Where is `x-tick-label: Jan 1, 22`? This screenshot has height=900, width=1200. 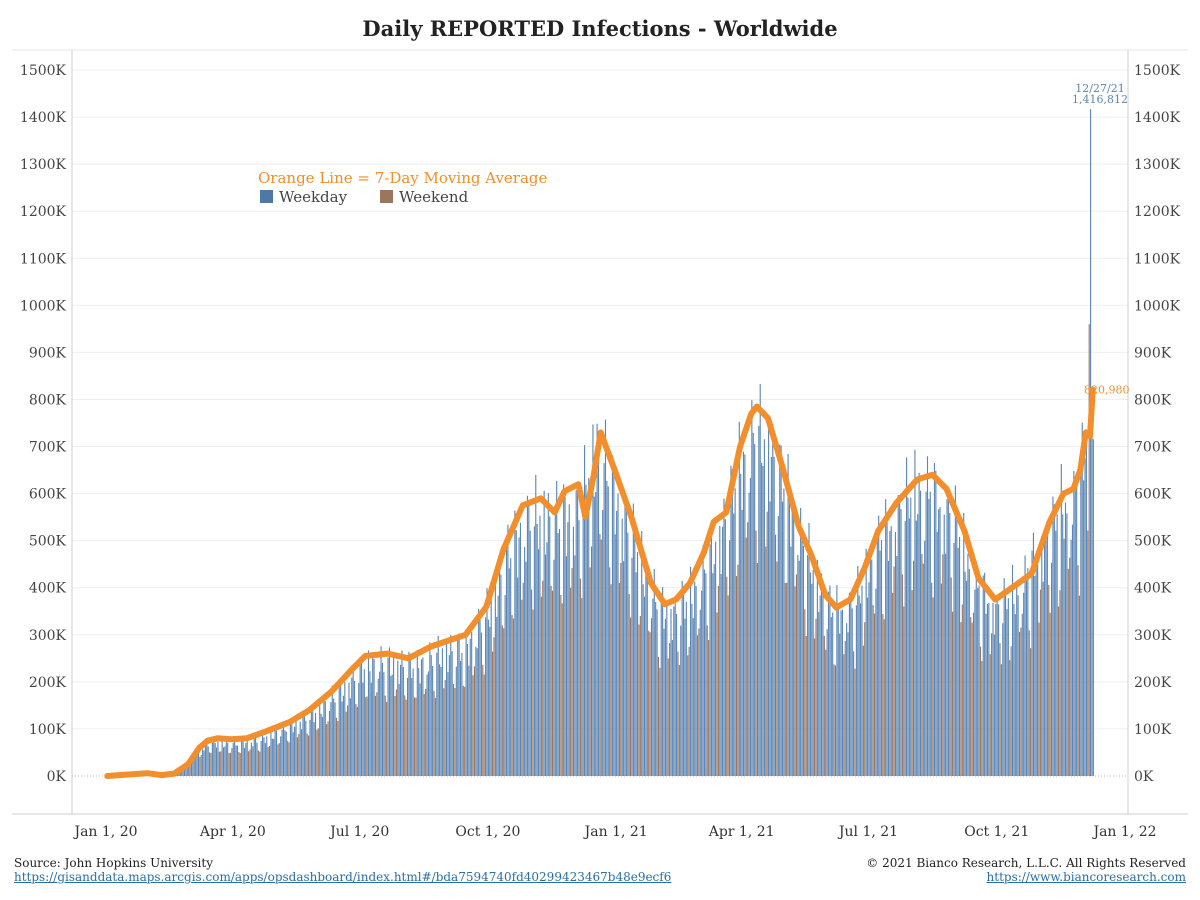
x-tick-label: Jan 1, 22 is located at coordinates (1123, 832).